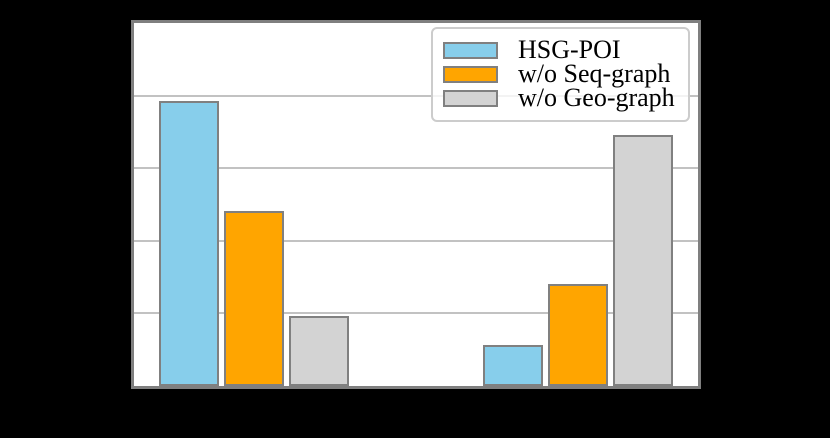 This screenshot has width=830, height=438. Describe the element at coordinates (470, 98) in the screenshot. I see `legend-swatch-wo-geo-graph` at that location.